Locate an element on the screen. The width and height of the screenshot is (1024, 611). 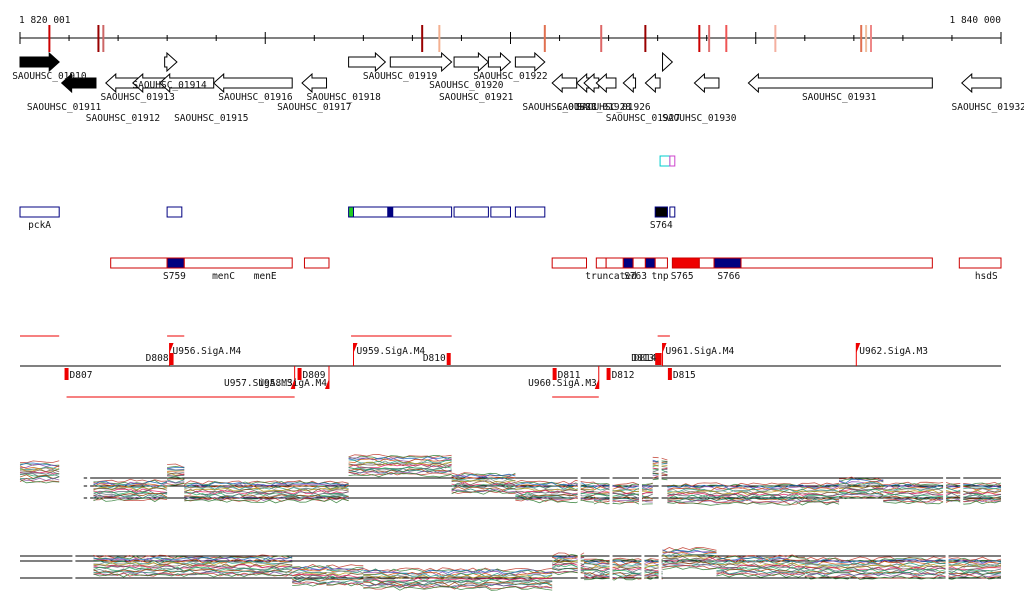
tss-label: U959.SigA.M4 is located at coordinates (391, 351).